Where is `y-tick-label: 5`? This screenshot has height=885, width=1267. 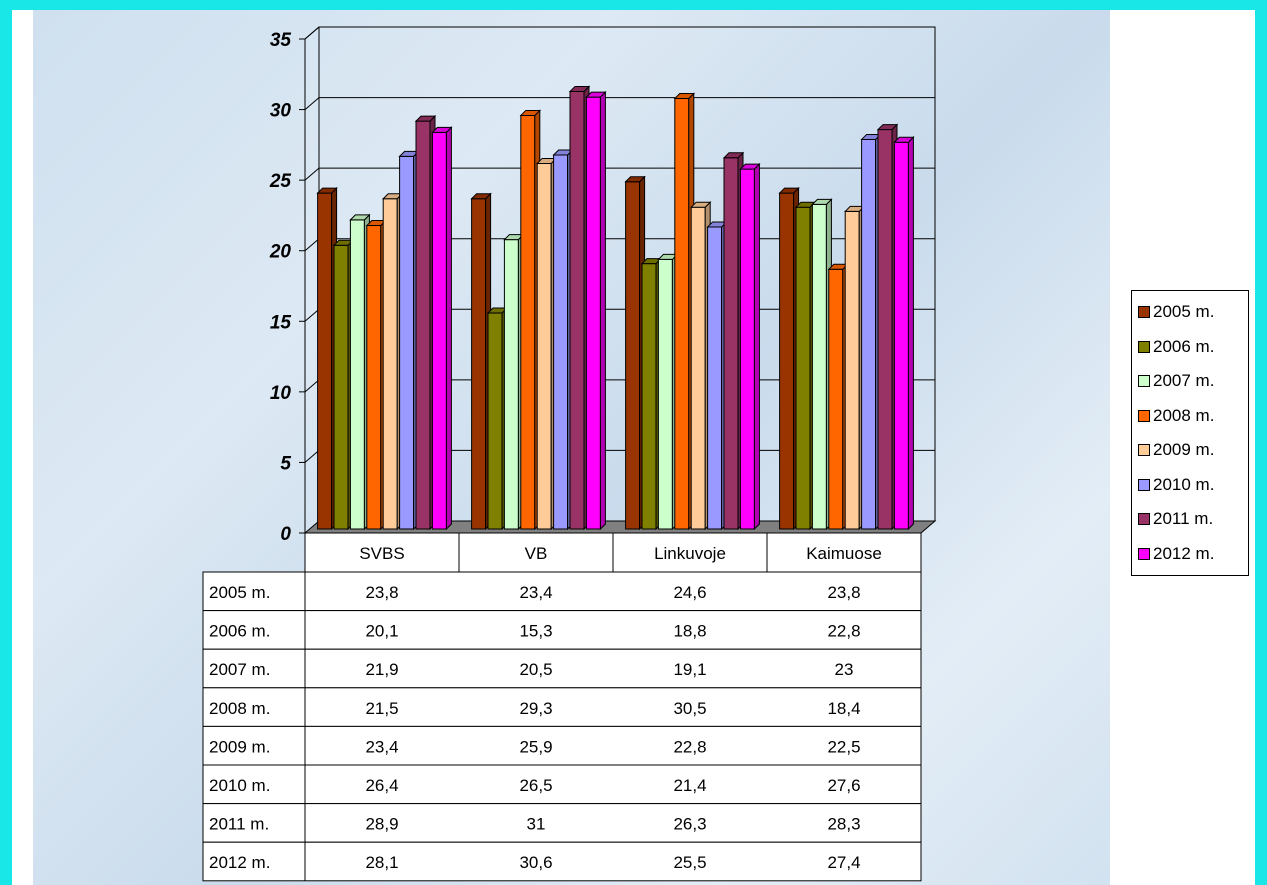
y-tick-label: 5 is located at coordinates (285, 463).